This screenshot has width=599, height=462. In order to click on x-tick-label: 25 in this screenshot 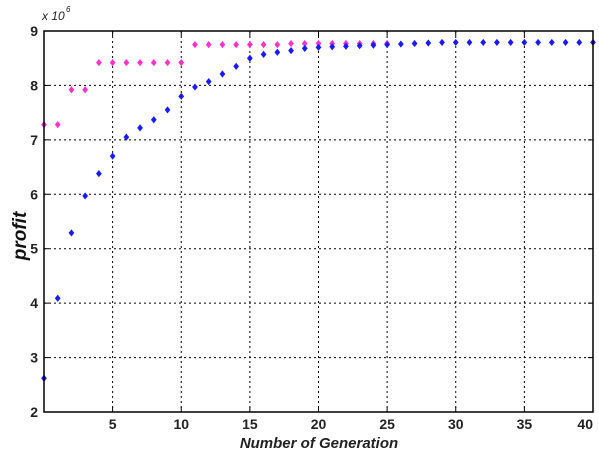, I will do `click(387, 424)`.